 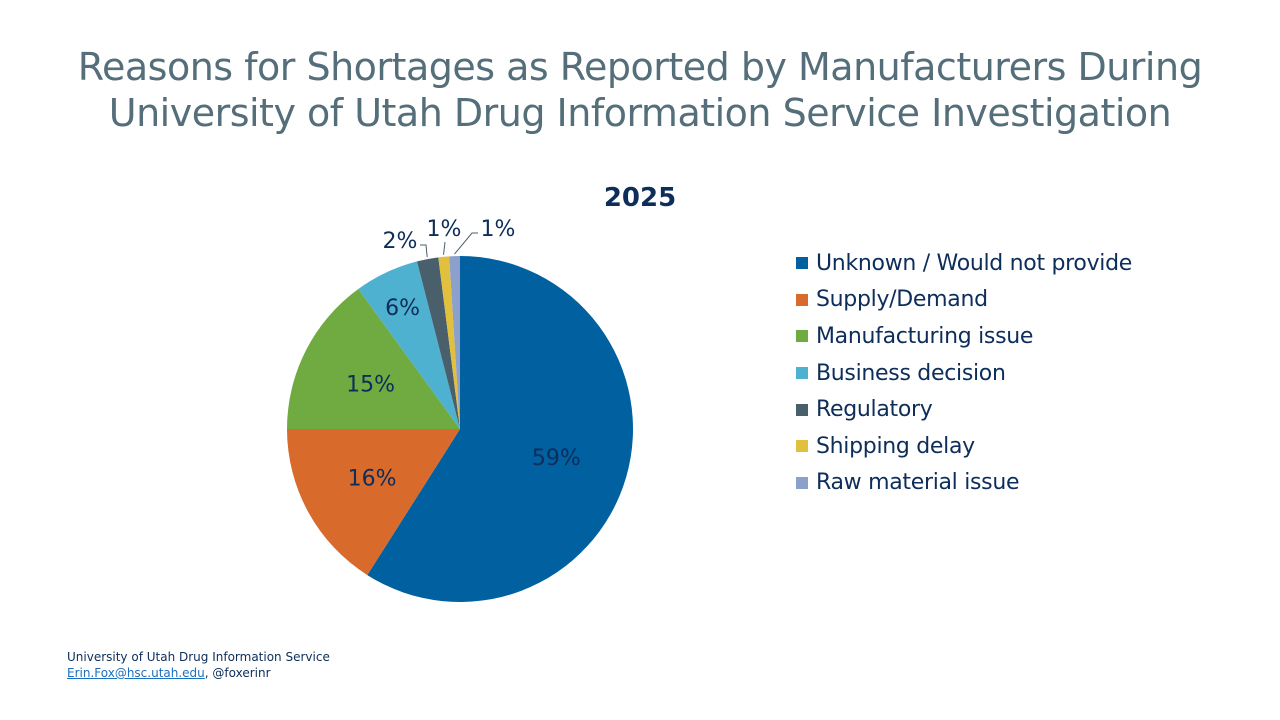 I want to click on legend-label: Manufacturing issue, so click(x=925, y=336).